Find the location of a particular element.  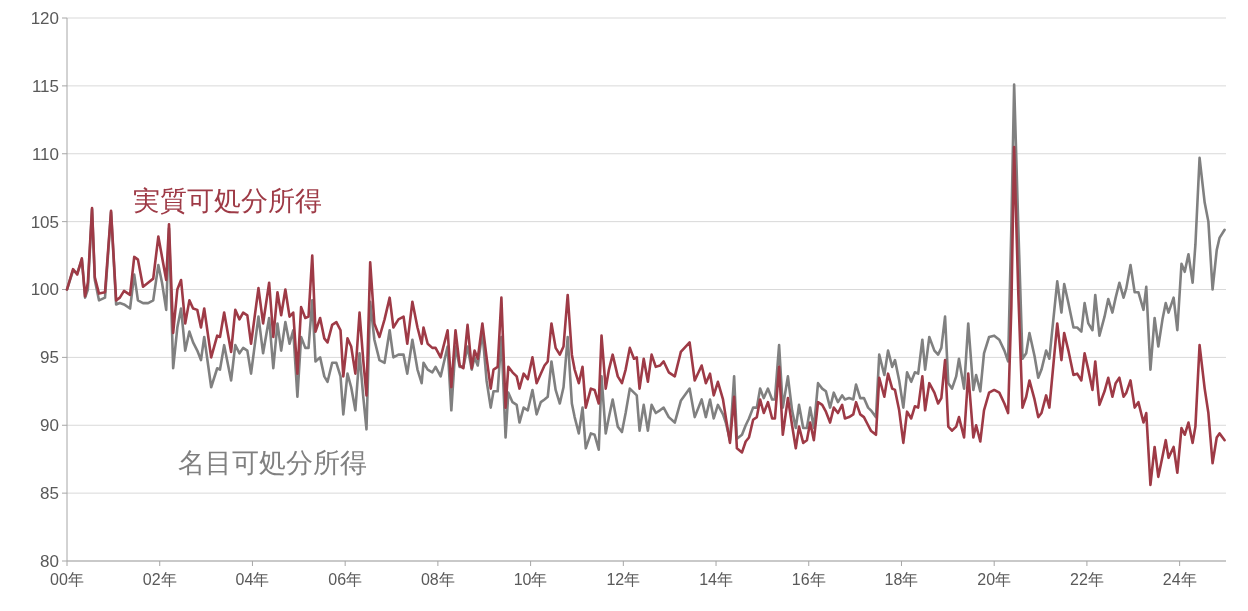

x-tick-label: 18年 is located at coordinates (901, 579).